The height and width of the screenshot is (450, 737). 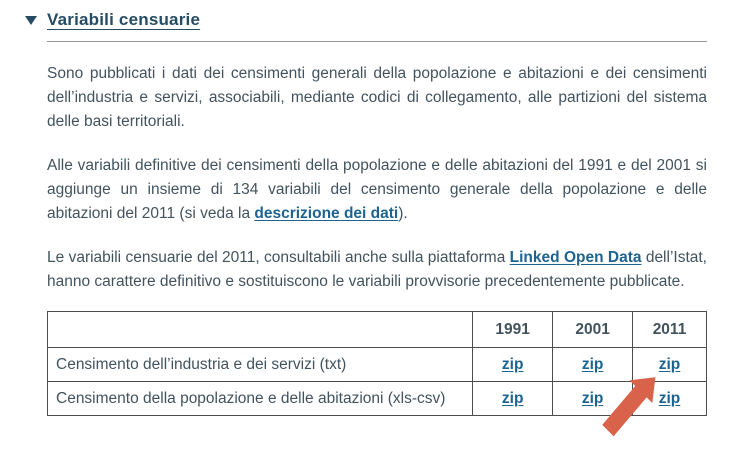 What do you see at coordinates (593, 329) in the screenshot?
I see `table-header-2001: 2001` at bounding box center [593, 329].